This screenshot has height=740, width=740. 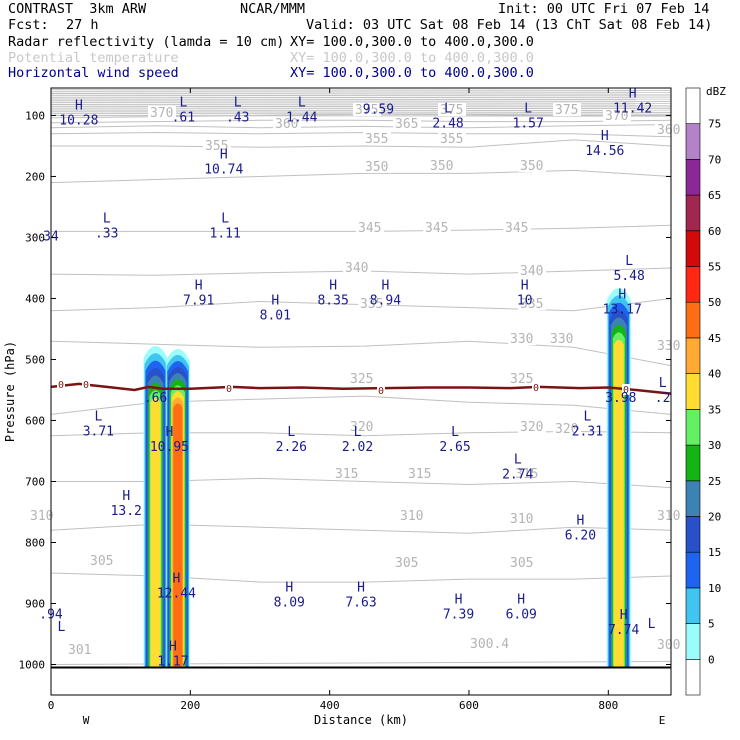 What do you see at coordinates (35, 603) in the screenshot?
I see `y-tick-label: 900` at bounding box center [35, 603].